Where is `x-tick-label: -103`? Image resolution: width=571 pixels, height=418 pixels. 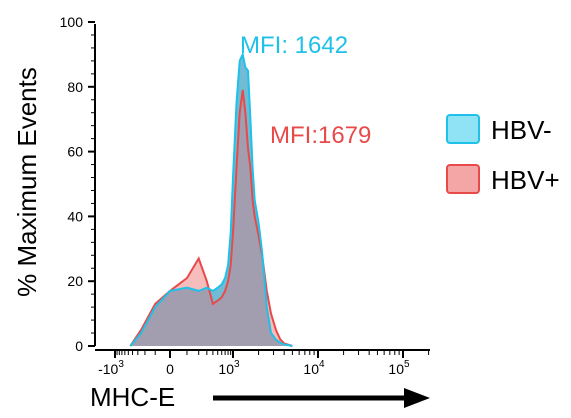
x-tick-label: -103 is located at coordinates (111, 368).